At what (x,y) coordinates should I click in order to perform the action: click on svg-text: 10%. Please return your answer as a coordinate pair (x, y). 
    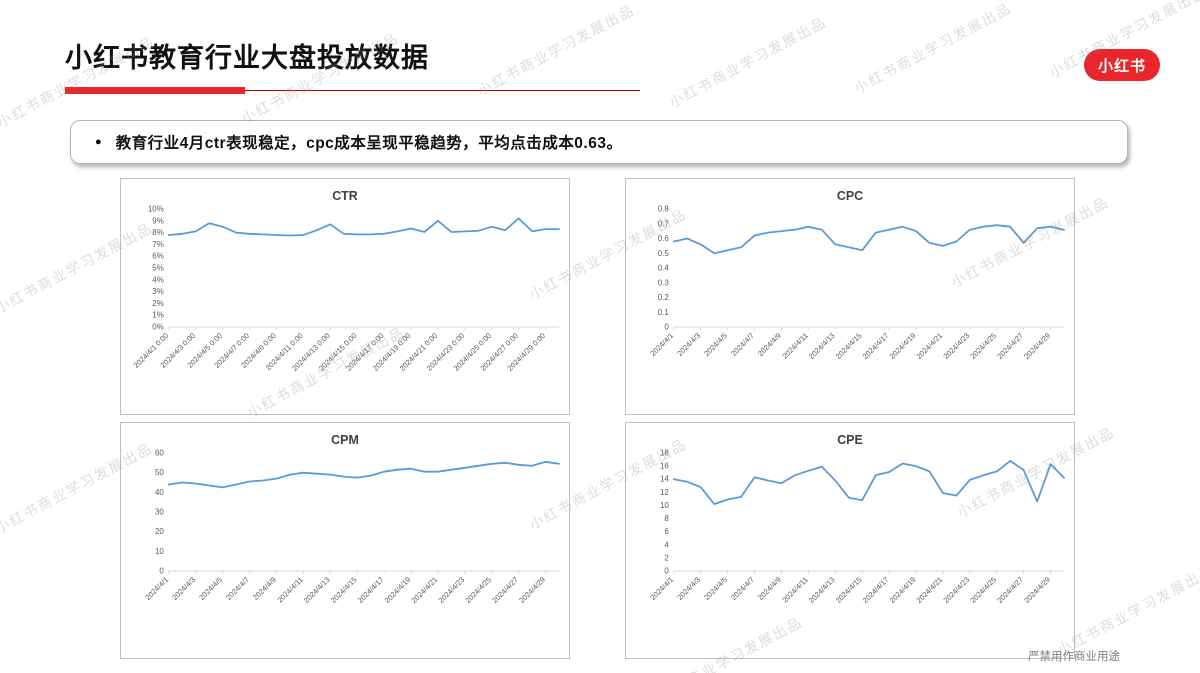
    Looking at the image, I should click on (156, 208).